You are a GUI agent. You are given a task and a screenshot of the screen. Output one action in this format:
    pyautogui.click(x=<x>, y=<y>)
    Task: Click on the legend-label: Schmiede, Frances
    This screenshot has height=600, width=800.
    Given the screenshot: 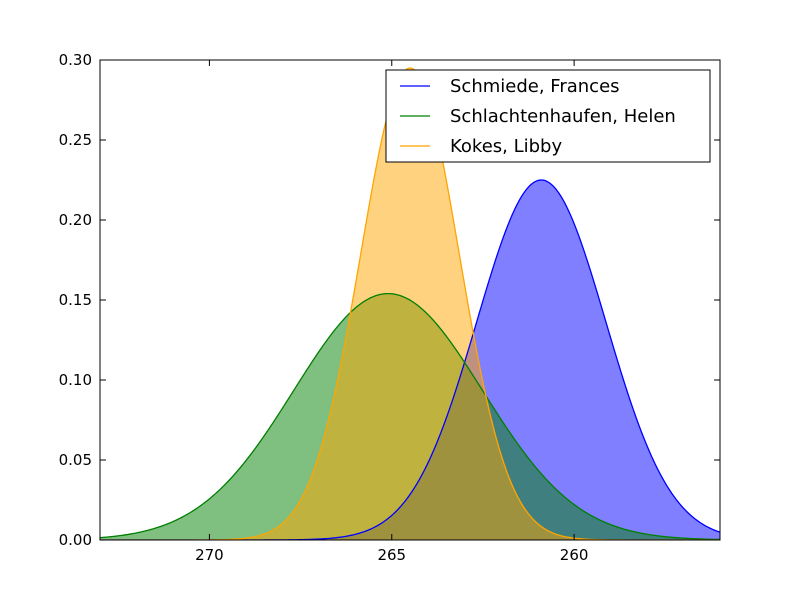 What is the action you would take?
    pyautogui.click(x=535, y=86)
    